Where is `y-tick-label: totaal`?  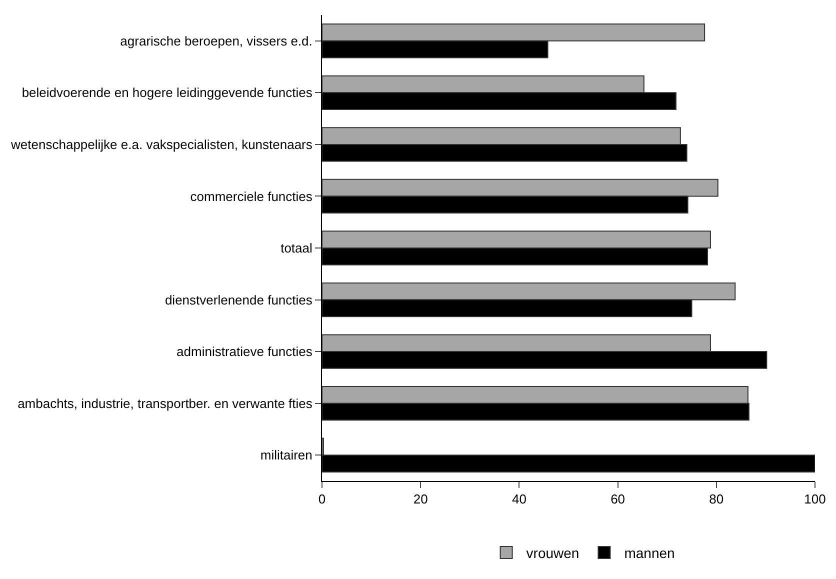 y-tick-label: totaal is located at coordinates (296, 248).